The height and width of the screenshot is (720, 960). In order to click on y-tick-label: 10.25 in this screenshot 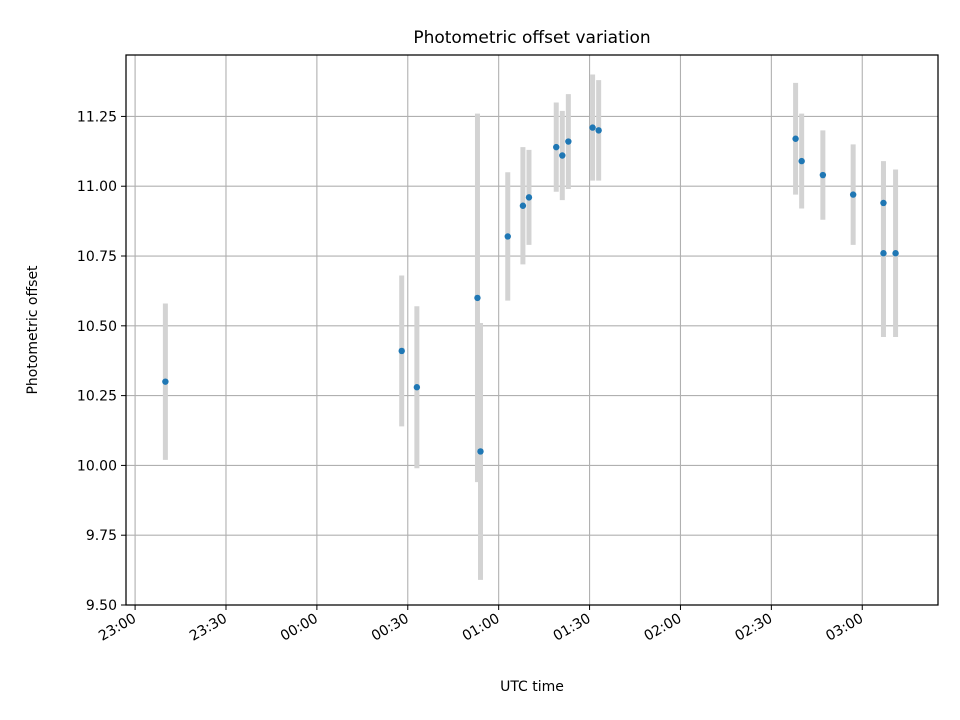, I will do `click(97, 397)`.